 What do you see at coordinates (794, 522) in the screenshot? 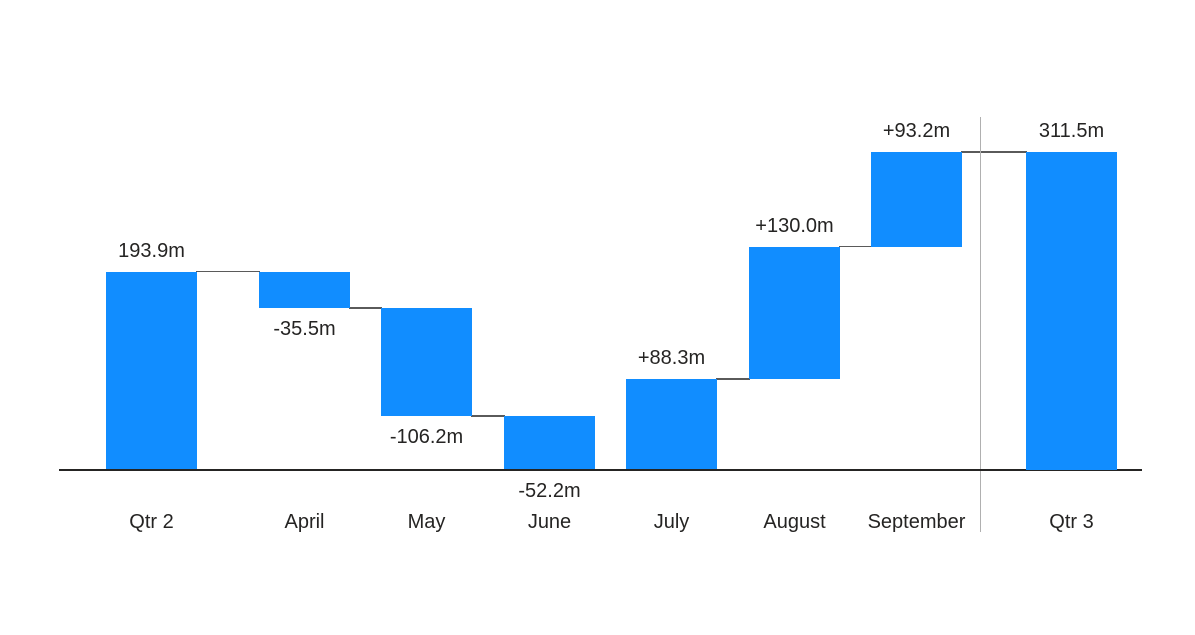
I see `category-label-august: August` at bounding box center [794, 522].